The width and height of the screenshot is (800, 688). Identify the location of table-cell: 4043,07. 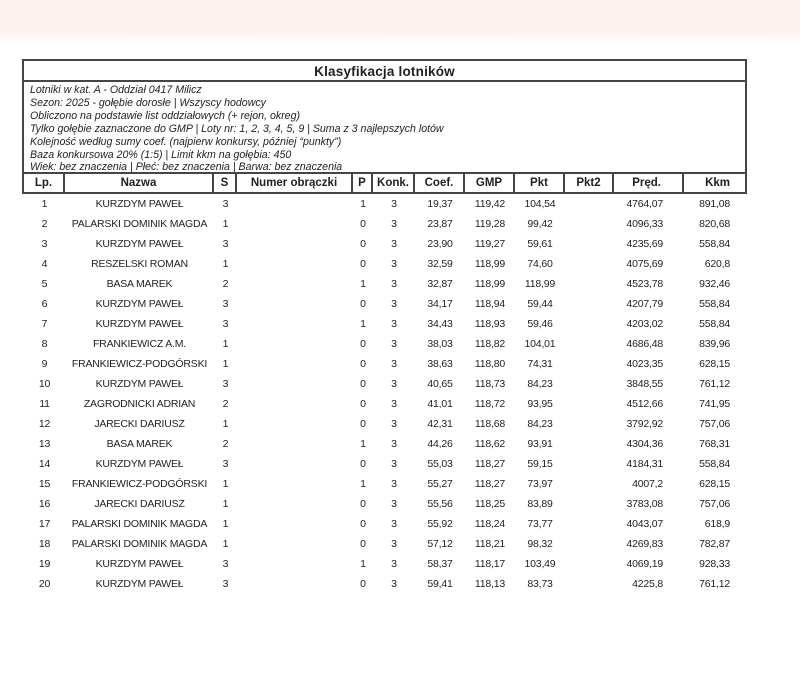
(644, 524).